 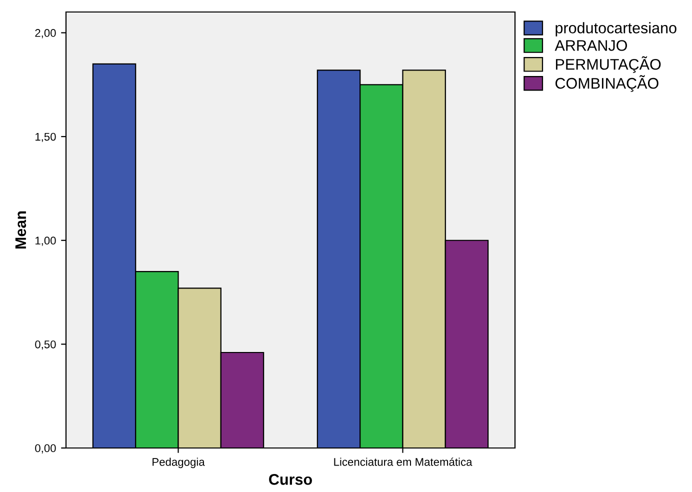 What do you see at coordinates (608, 64) in the screenshot?
I see `legend-label: PERMUTAÇÃO` at bounding box center [608, 64].